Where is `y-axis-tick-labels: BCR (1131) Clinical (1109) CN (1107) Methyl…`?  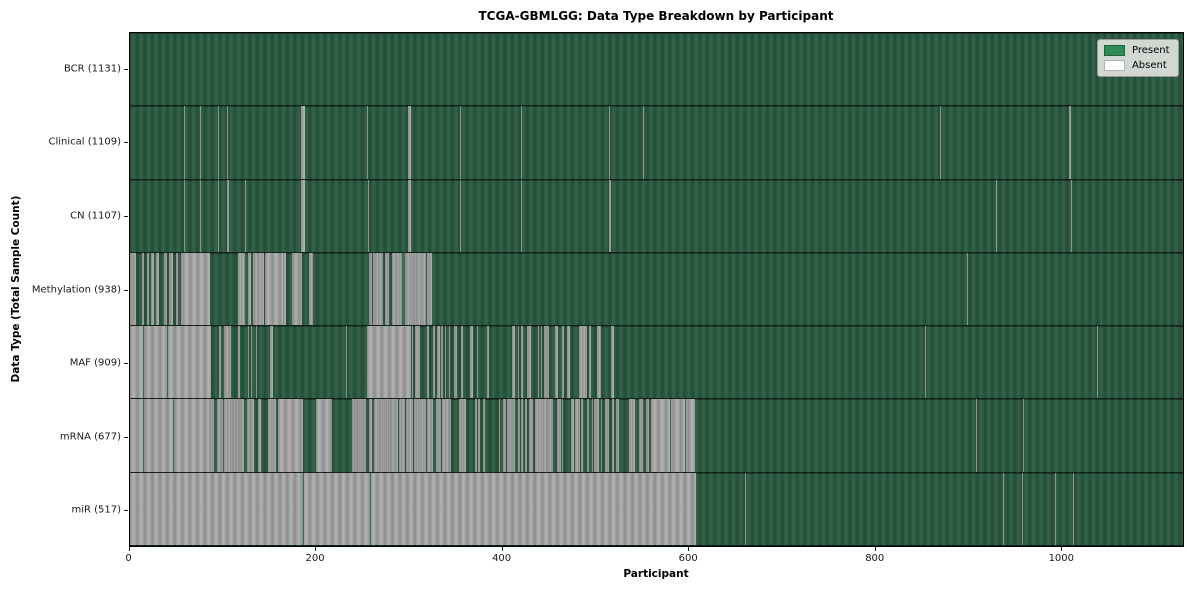 y-axis-tick-labels: BCR (1131) Clinical (1109) CN (1107) Methyl… is located at coordinates (60, 289).